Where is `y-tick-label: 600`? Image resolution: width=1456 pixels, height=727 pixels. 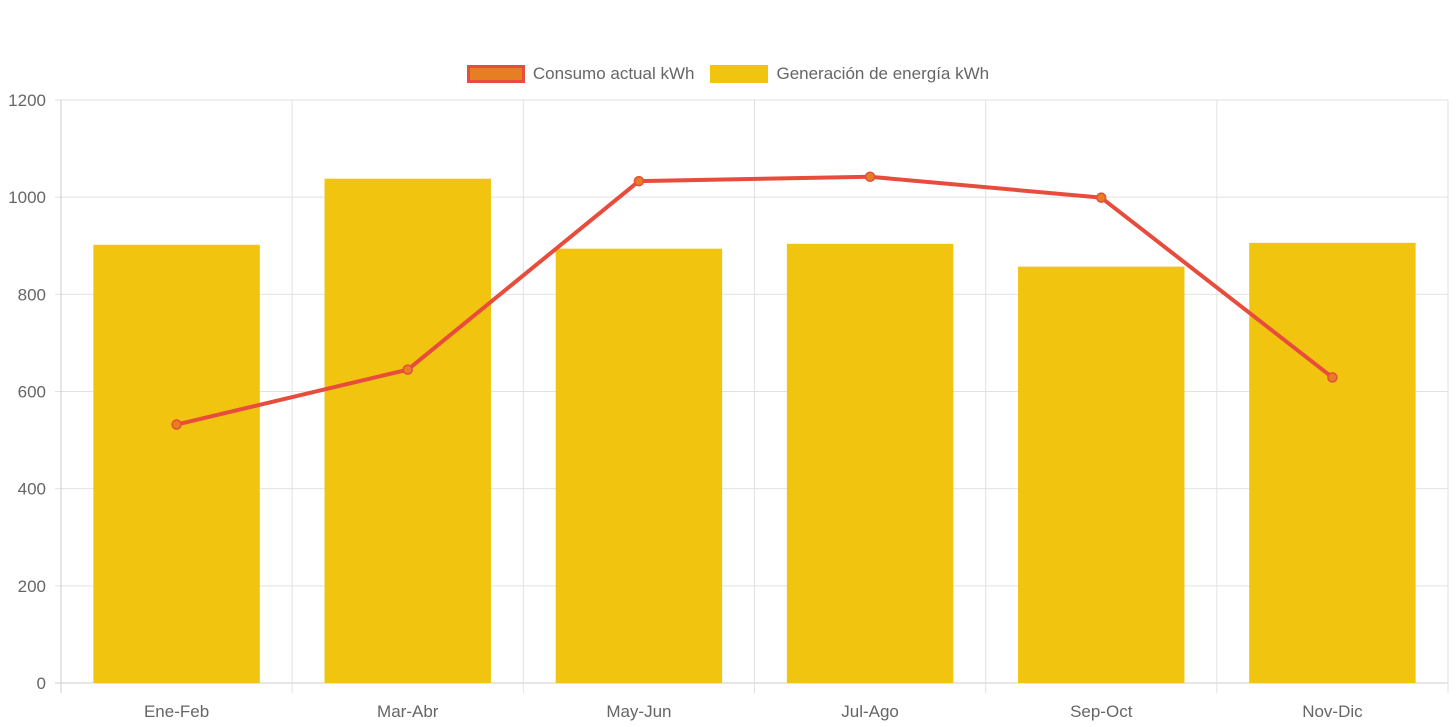 y-tick-label: 600 is located at coordinates (32, 392).